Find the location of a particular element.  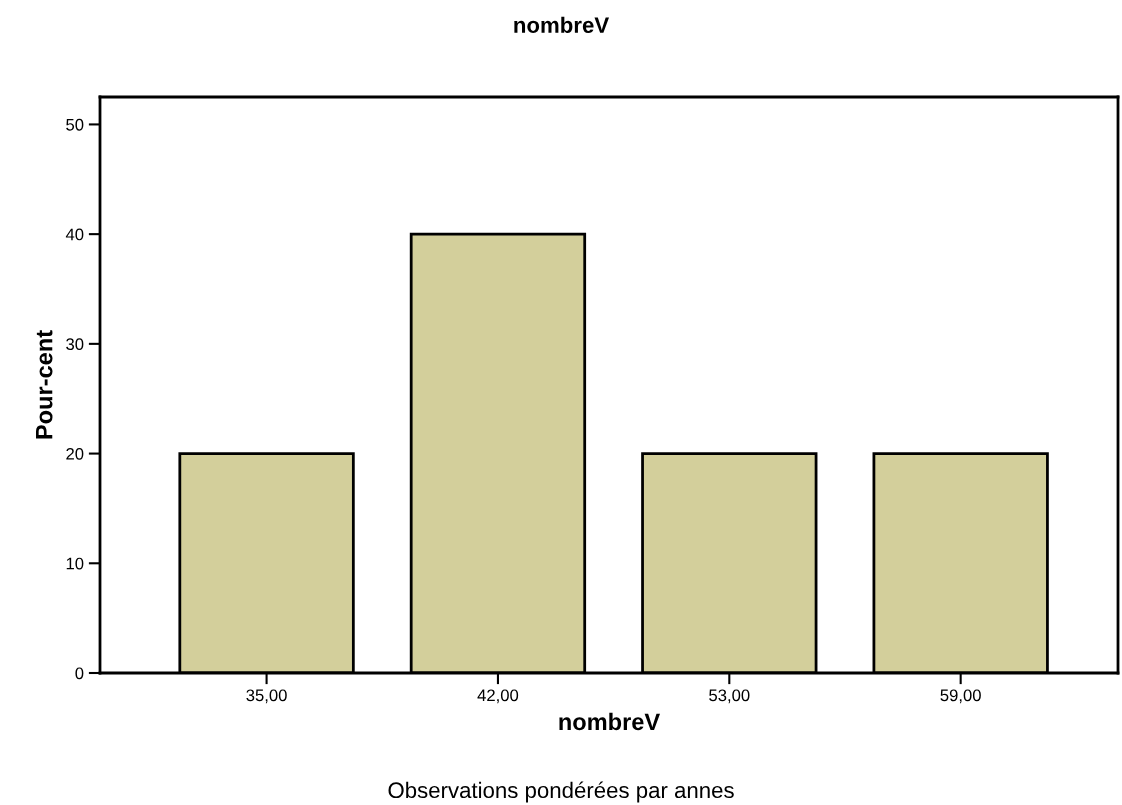

text: Observations pondérées par annes is located at coordinates (561, 792).